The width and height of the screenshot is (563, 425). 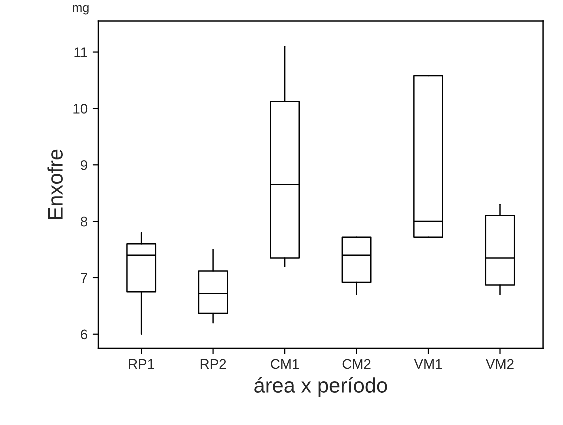 I want to click on x-tick-label: RP1, so click(x=141, y=364).